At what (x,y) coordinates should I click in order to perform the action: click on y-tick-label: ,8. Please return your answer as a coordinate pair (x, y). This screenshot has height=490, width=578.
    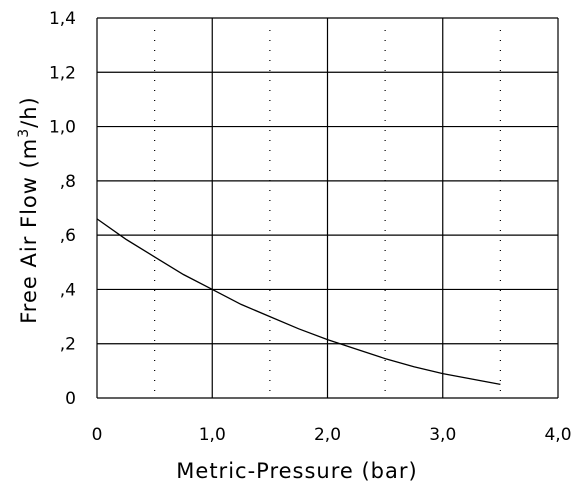
    Looking at the image, I should click on (68, 182).